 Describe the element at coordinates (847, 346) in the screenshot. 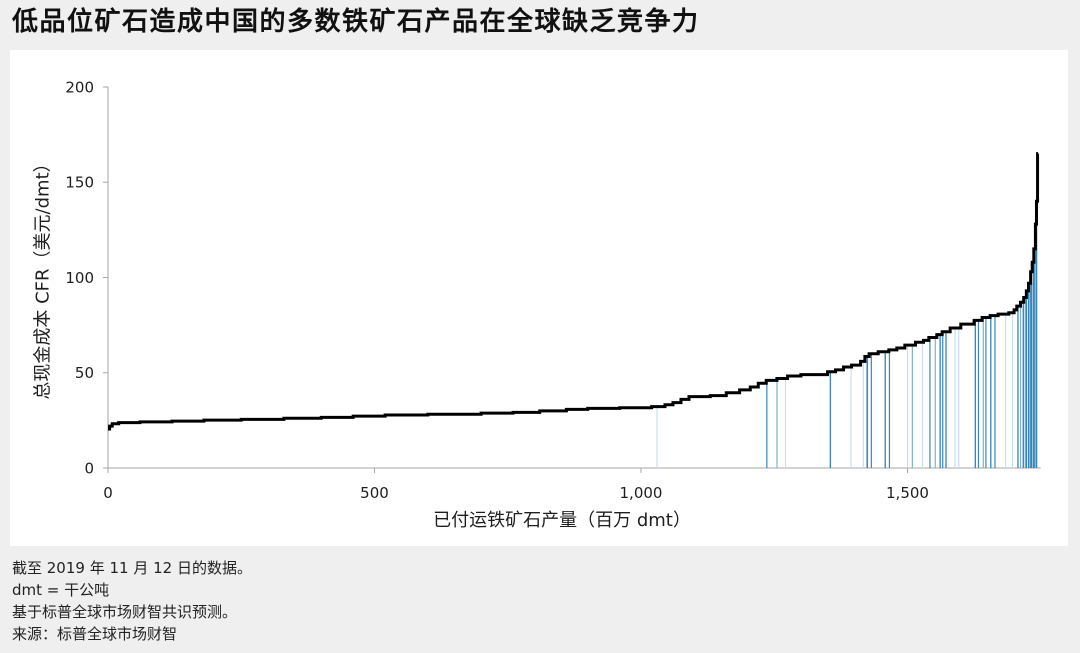

I see `highlight-bars` at that location.